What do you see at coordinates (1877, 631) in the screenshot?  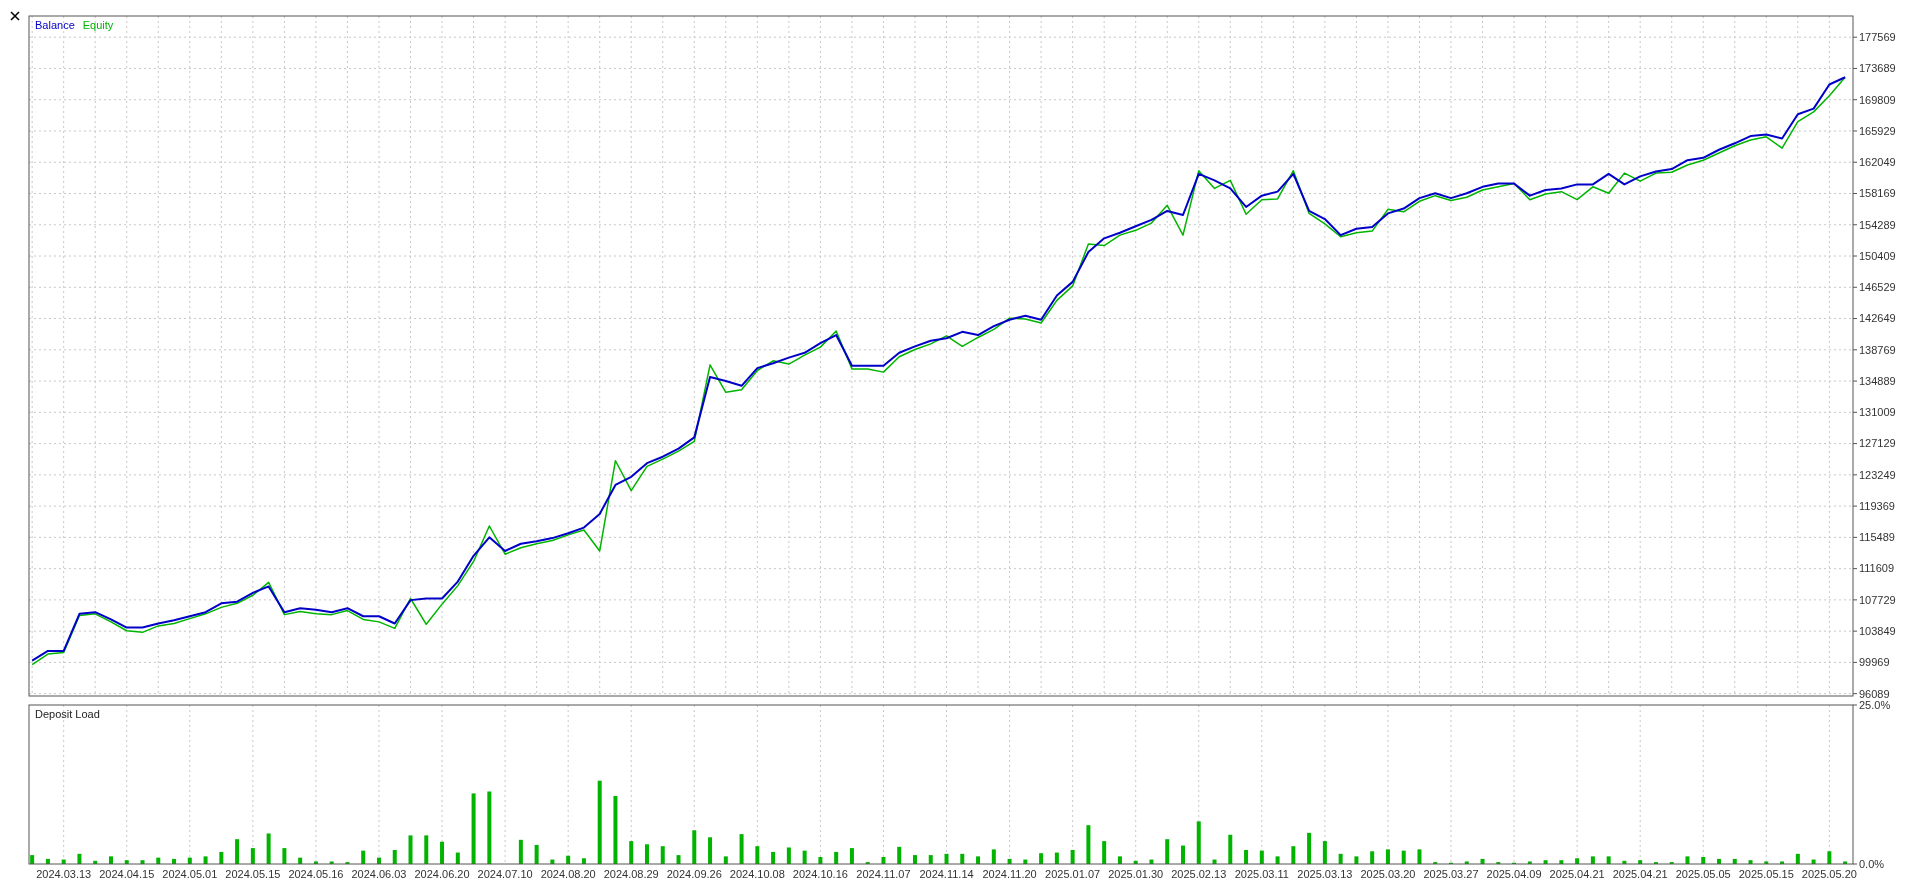 I see `y-tick-label: 103849` at bounding box center [1877, 631].